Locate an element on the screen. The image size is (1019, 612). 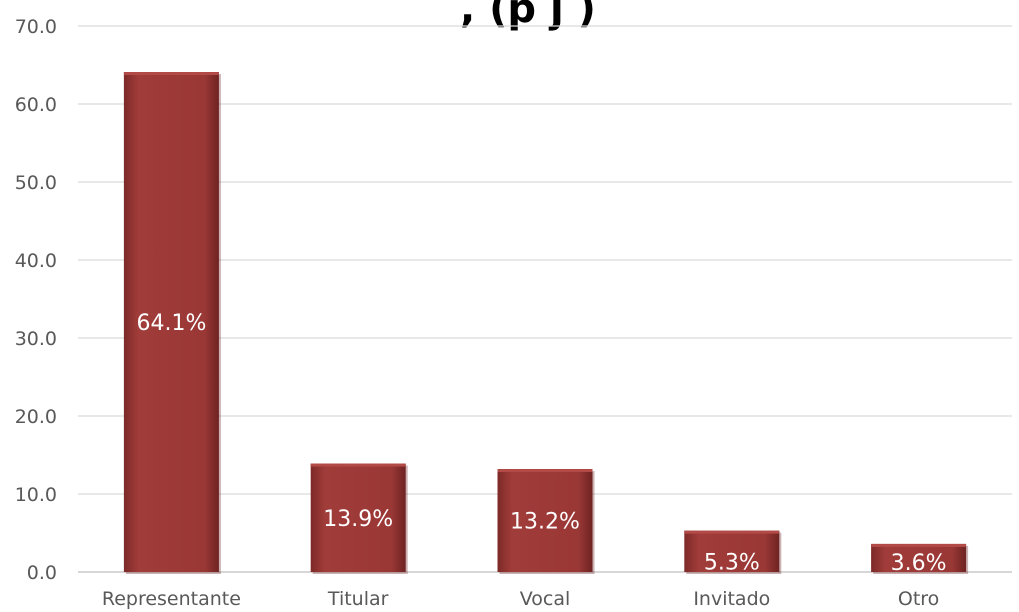
data-label: 3.6% is located at coordinates (919, 563).